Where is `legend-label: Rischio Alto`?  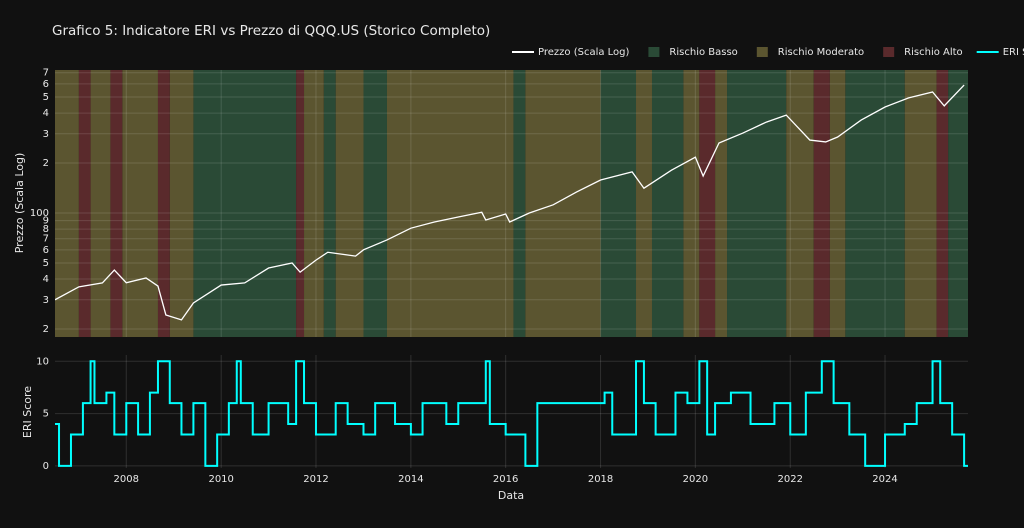
legend-label: Rischio Alto is located at coordinates (933, 52).